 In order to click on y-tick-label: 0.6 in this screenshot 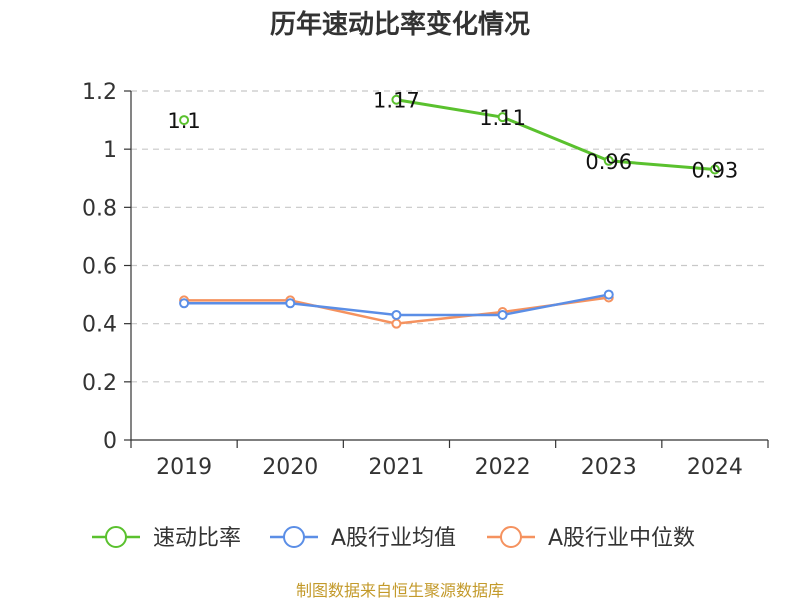, I will do `click(99, 267)`.